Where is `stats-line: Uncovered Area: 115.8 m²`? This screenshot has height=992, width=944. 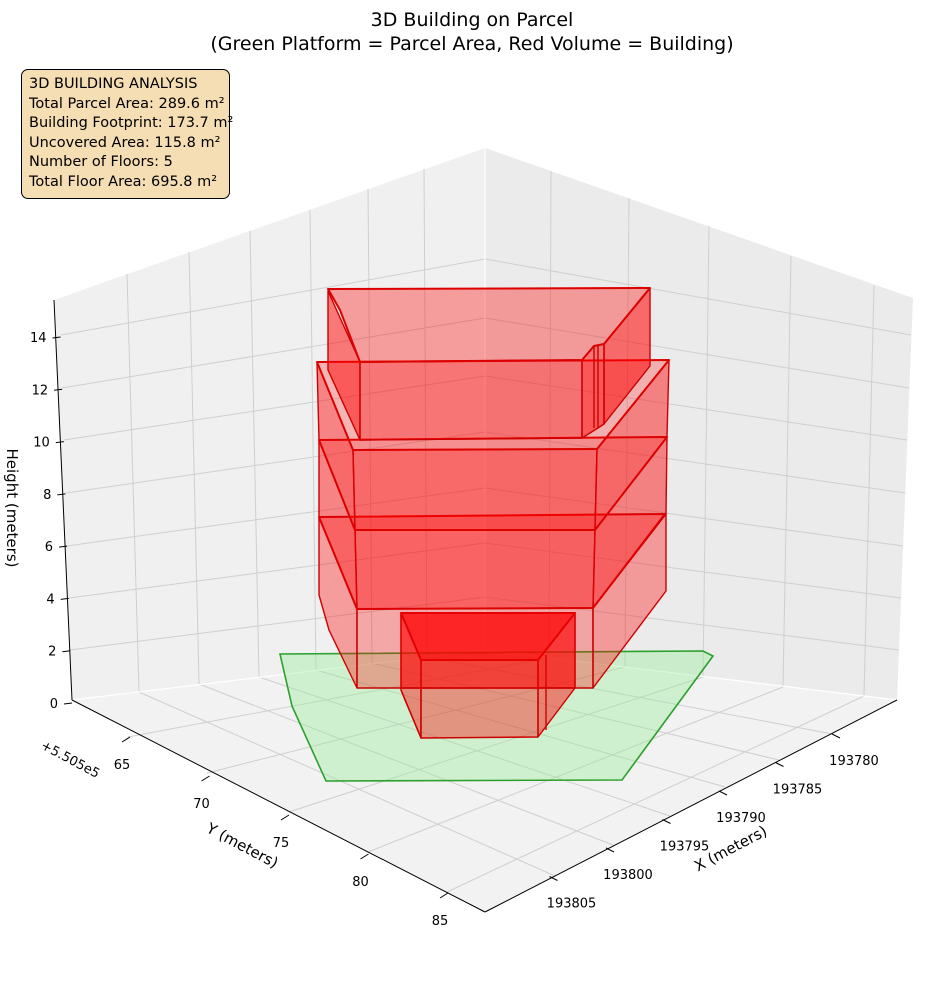
stats-line: Uncovered Area: 115.8 m² is located at coordinates (125, 142).